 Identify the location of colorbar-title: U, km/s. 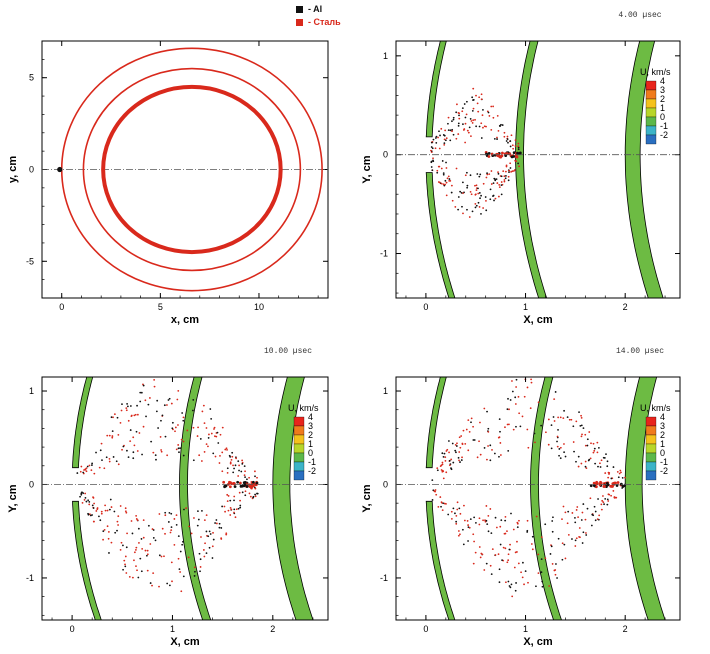
(303, 408).